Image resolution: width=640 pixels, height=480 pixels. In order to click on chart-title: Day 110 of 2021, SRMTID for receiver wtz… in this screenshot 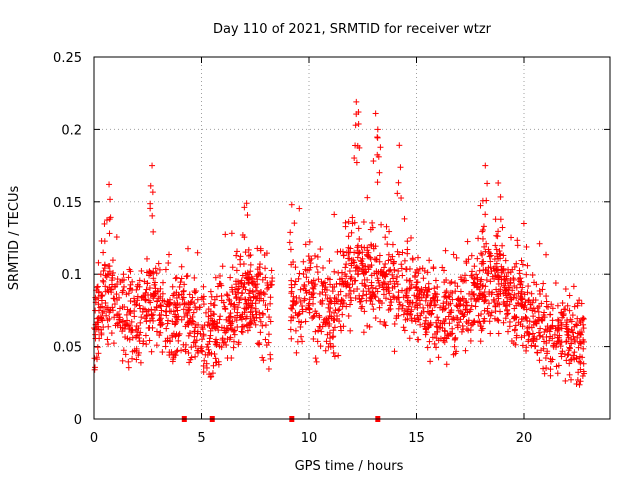, I will do `click(352, 29)`.